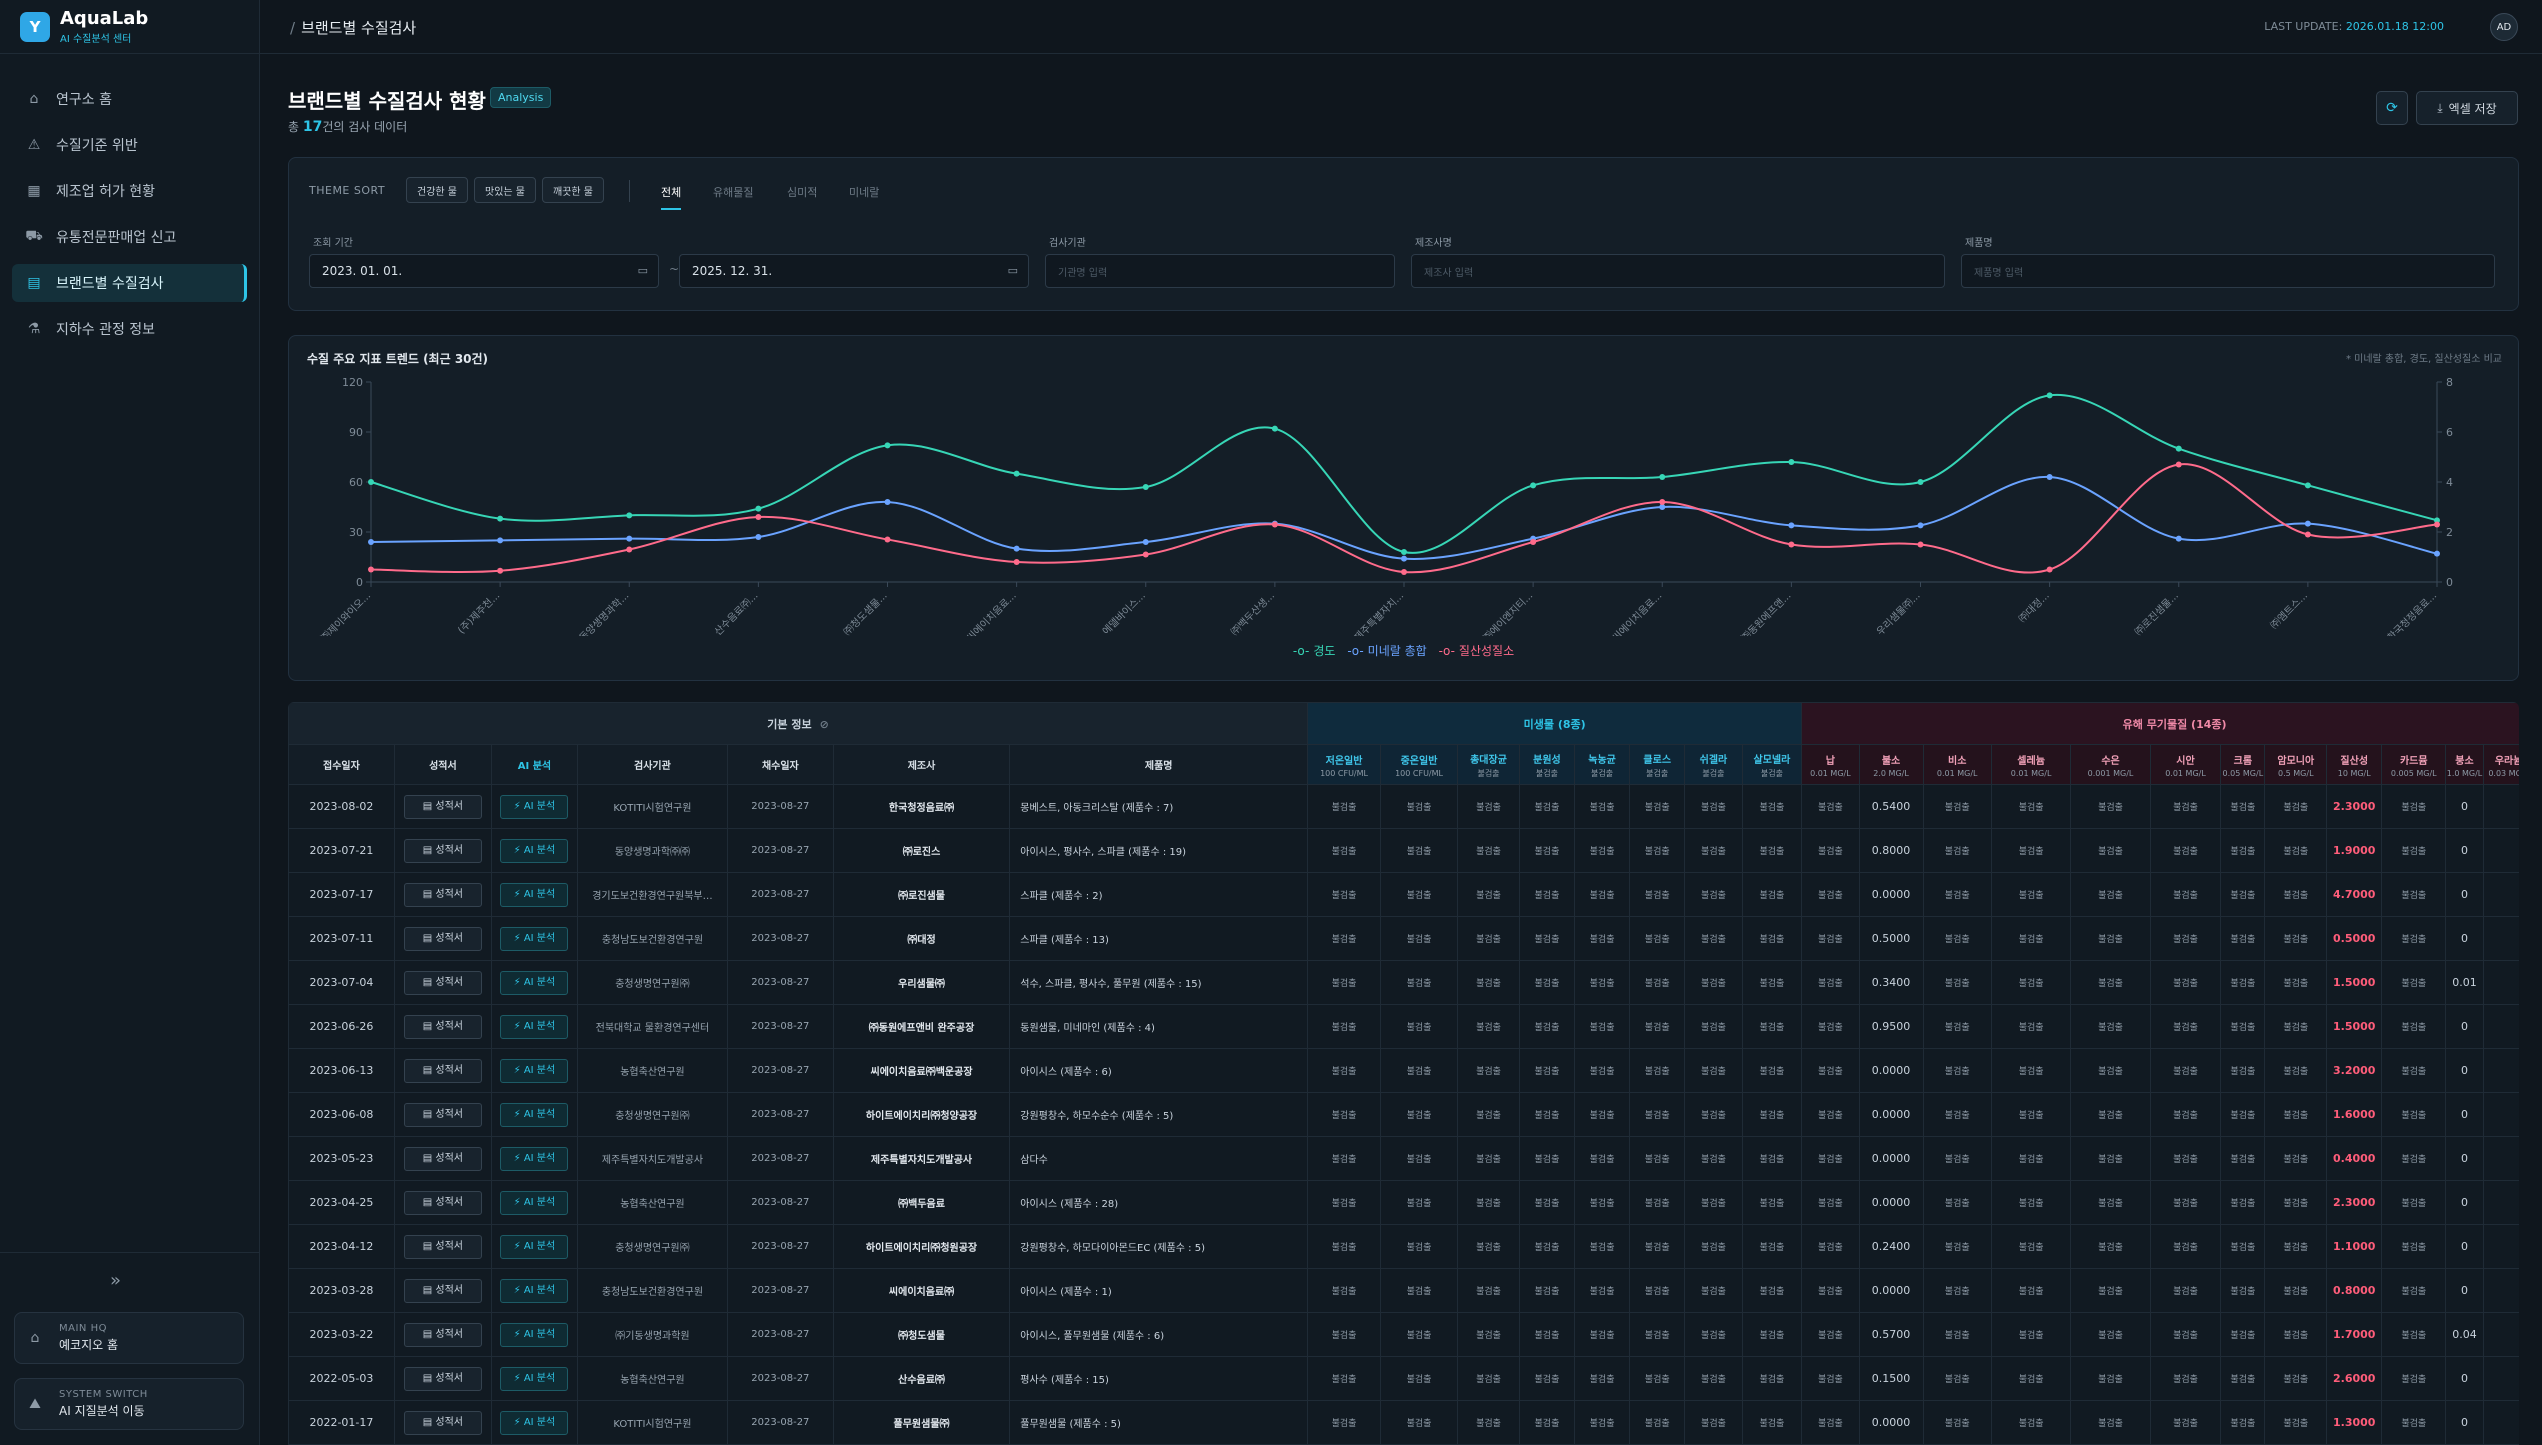 This screenshot has width=2542, height=1445. Describe the element at coordinates (442, 764) in the screenshot. I see `column-header: 성적서` at that location.